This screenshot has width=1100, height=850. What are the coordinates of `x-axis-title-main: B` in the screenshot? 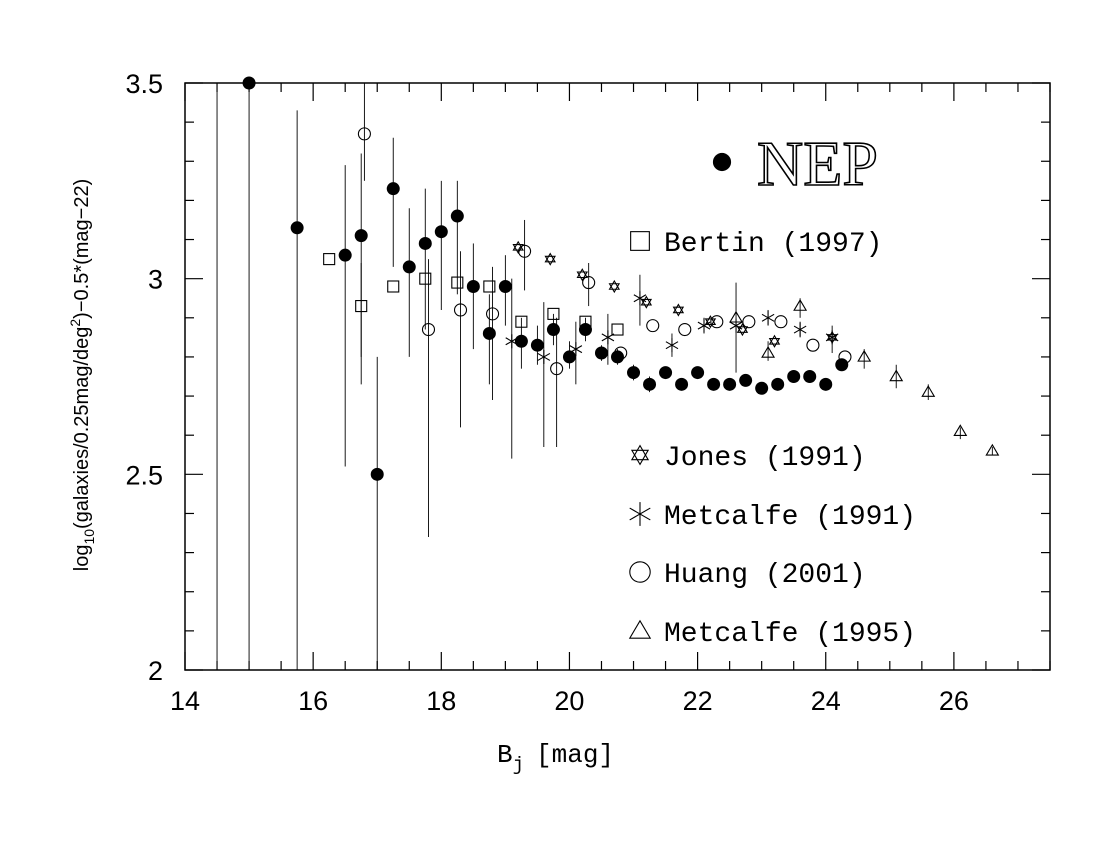 It's located at (505, 755).